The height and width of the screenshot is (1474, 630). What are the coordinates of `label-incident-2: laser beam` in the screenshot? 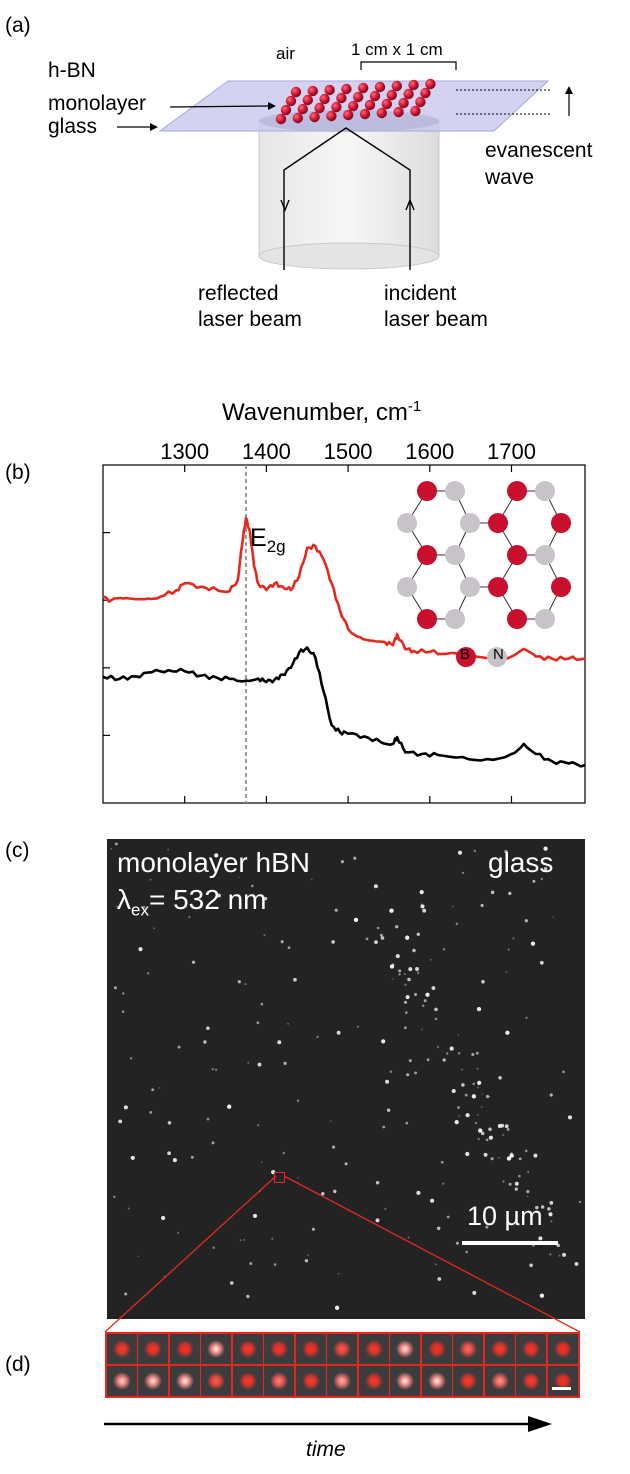 It's located at (436, 319).